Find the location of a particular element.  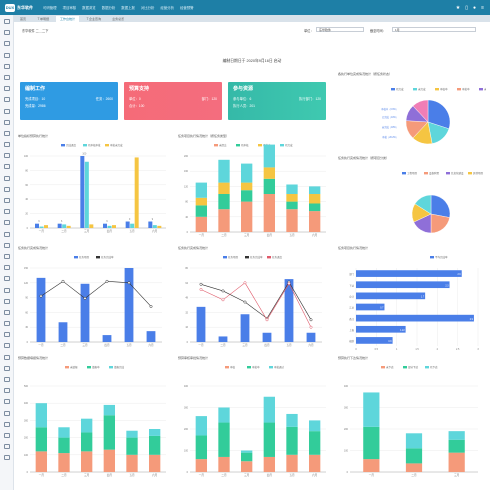

pie-slice is located at coordinates (423, 204).